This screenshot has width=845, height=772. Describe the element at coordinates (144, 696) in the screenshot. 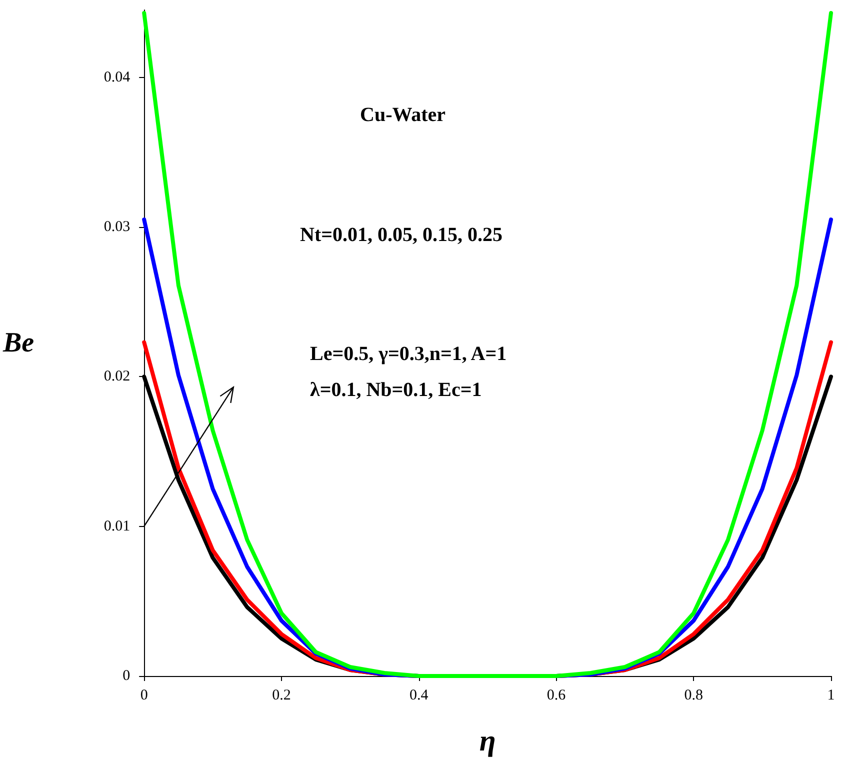

I see `x-tick-label: 0` at that location.